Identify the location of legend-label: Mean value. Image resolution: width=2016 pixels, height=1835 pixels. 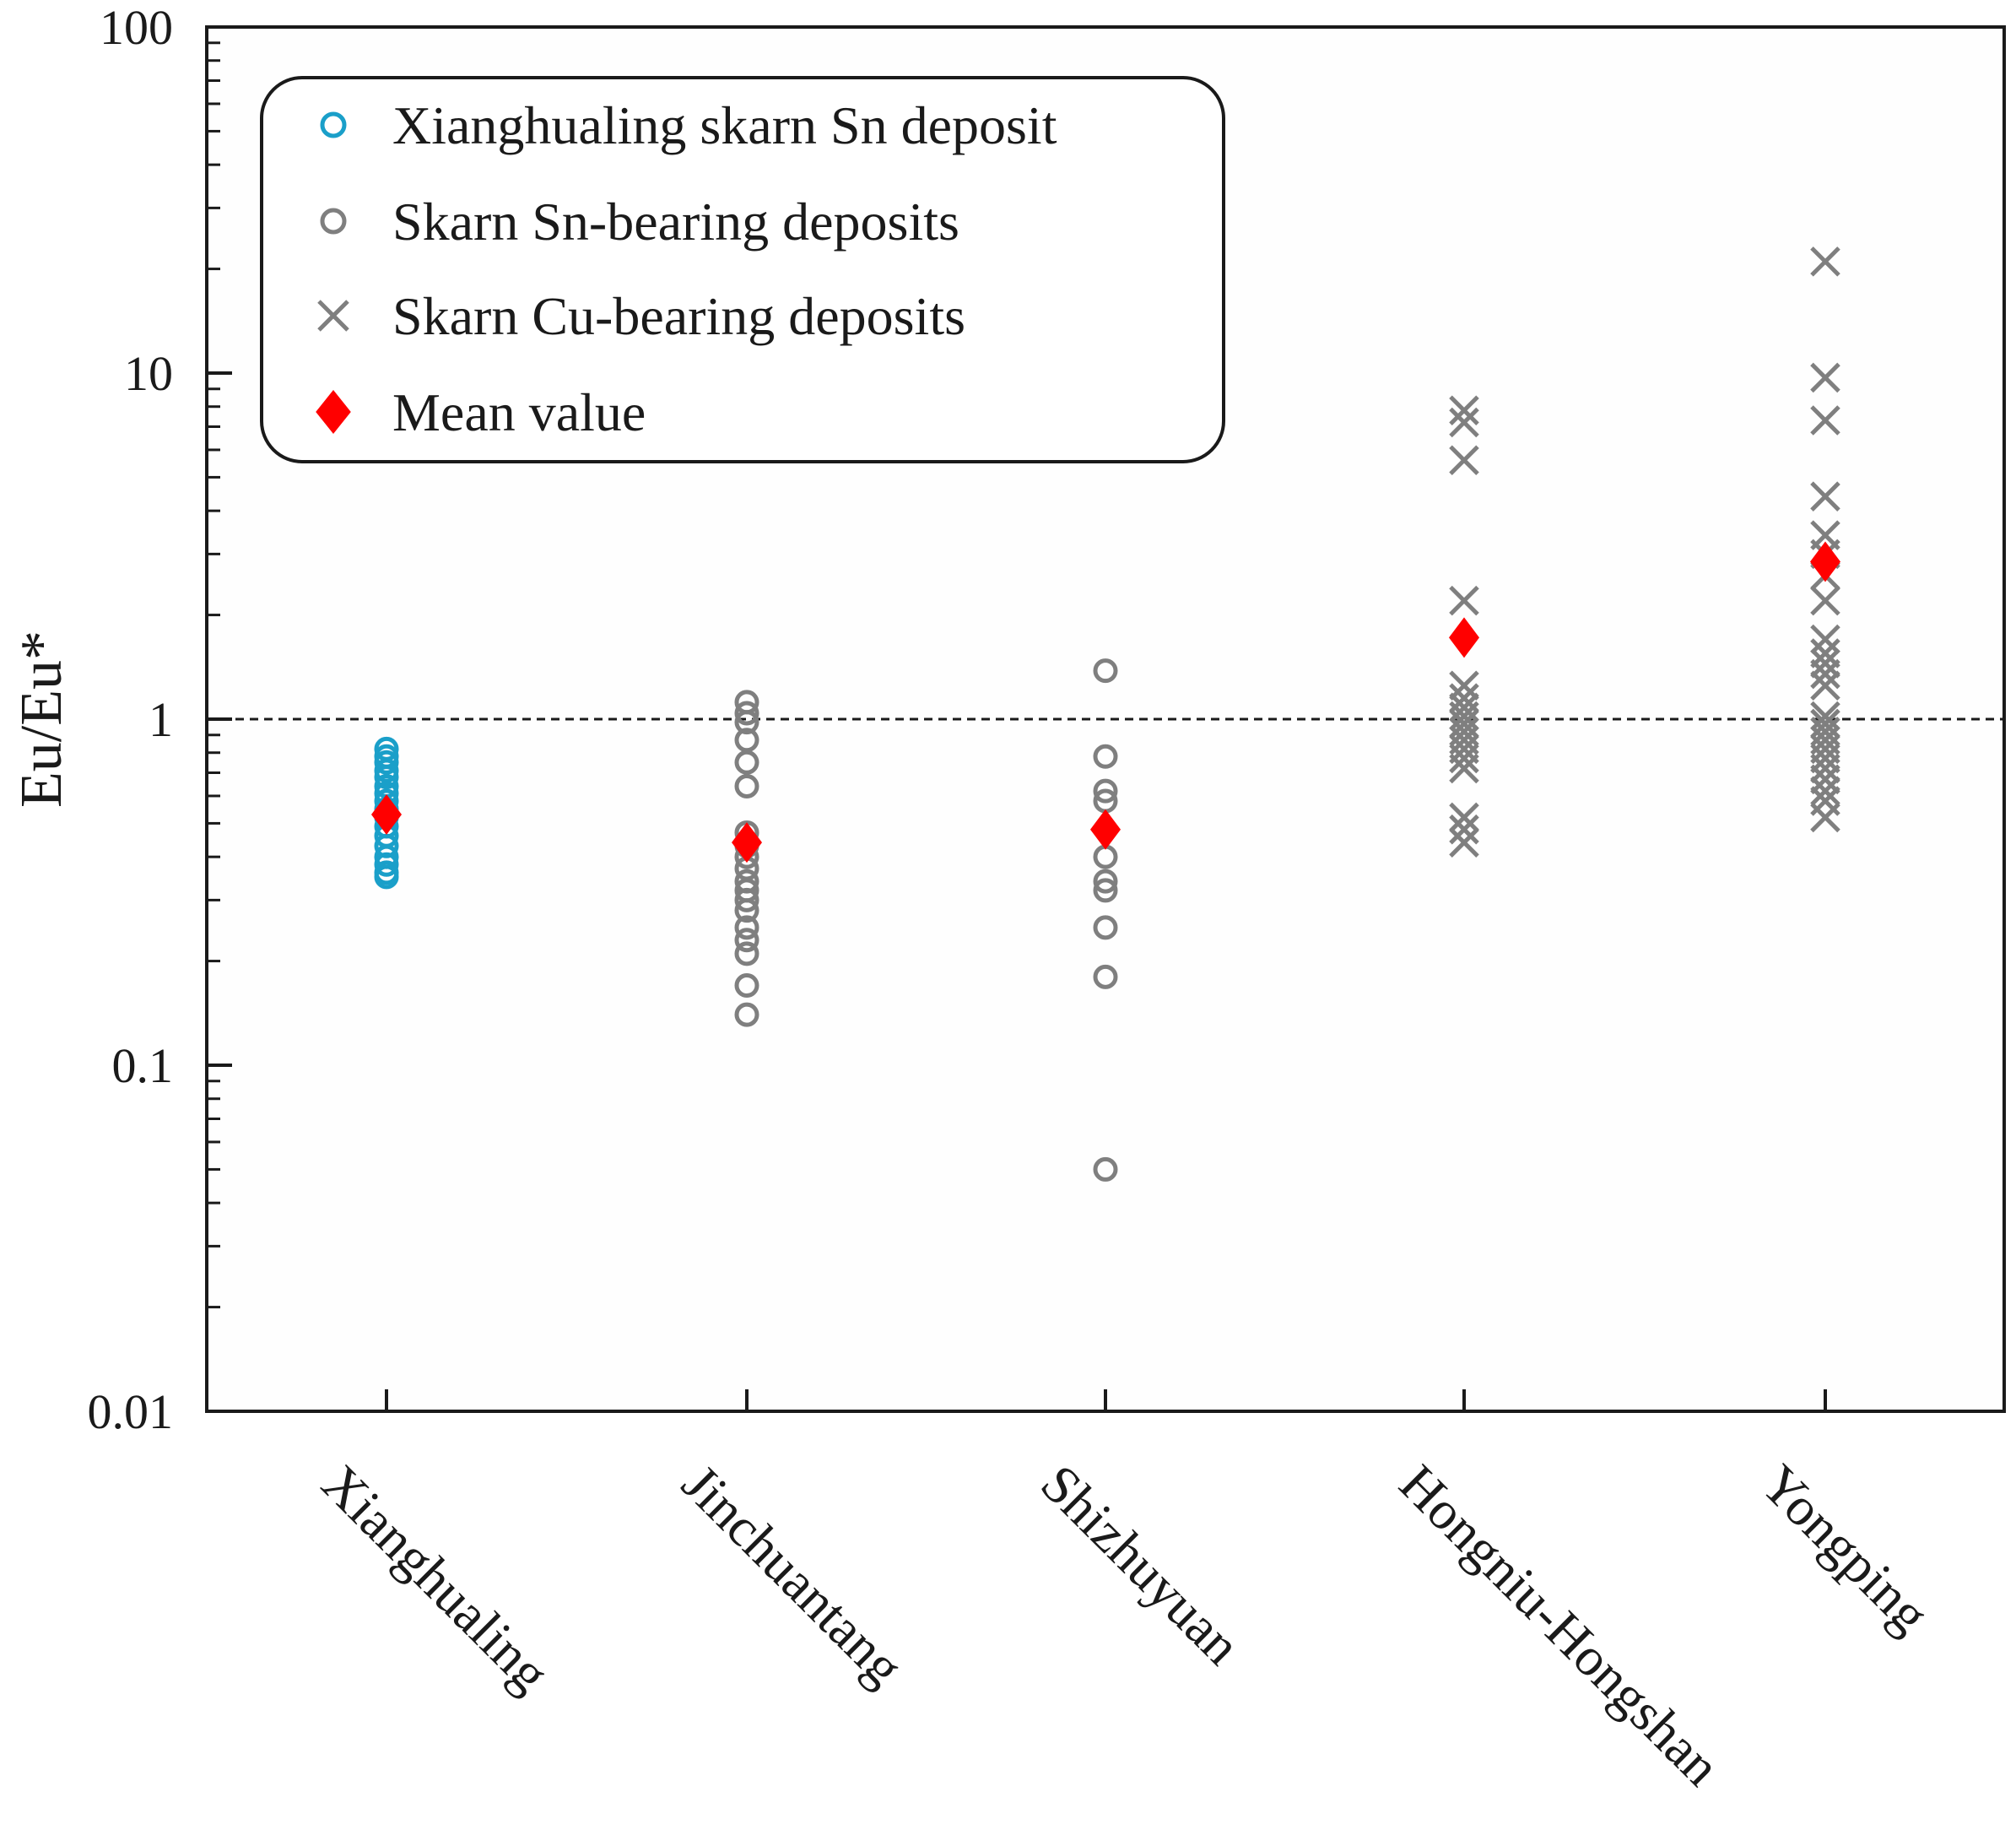
(519, 412).